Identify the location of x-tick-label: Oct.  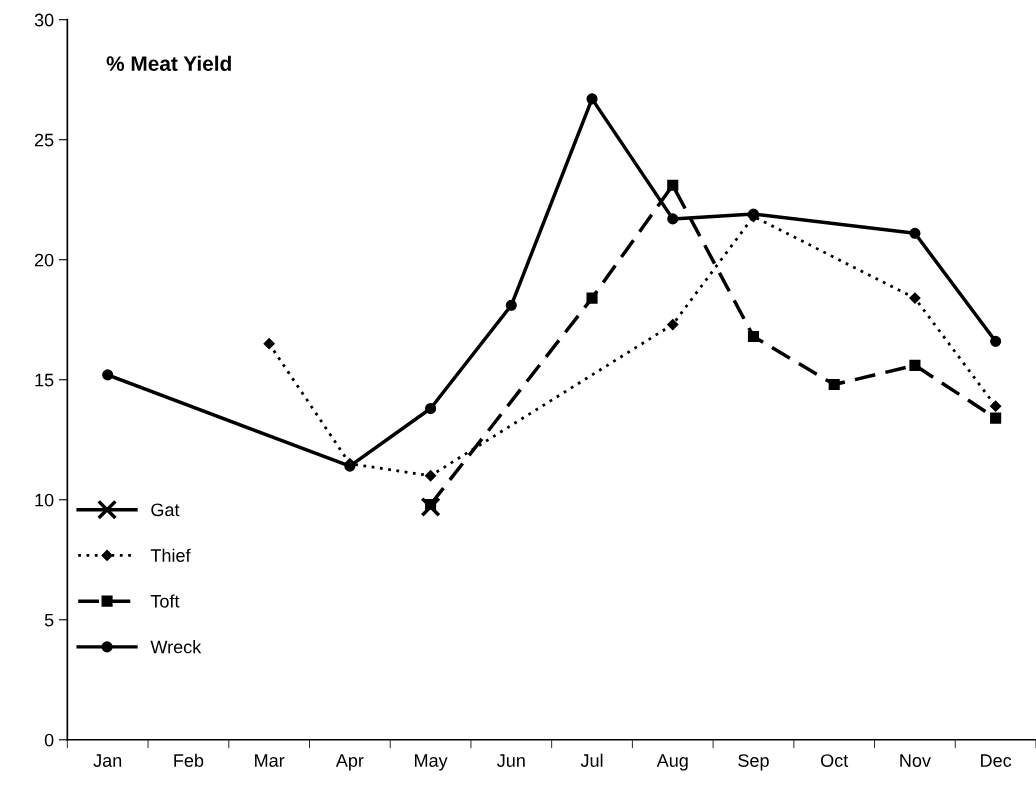
(835, 760).